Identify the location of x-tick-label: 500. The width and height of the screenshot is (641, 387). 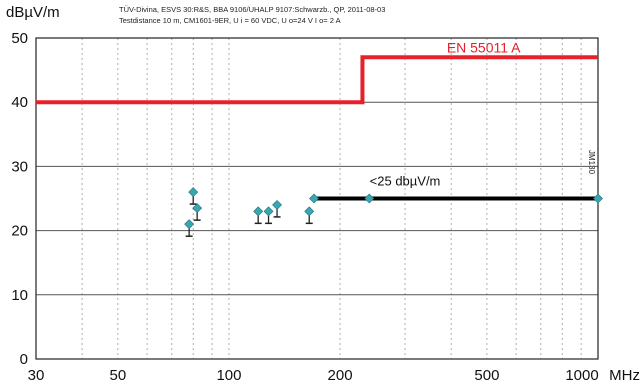
(486, 375).